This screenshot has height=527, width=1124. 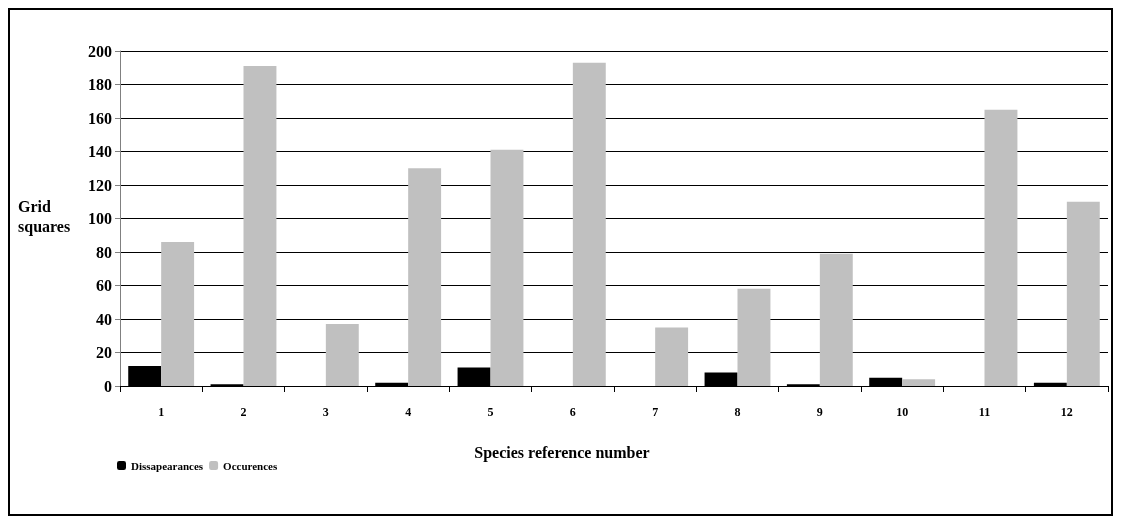 What do you see at coordinates (408, 412) in the screenshot?
I see `x-tick-label: 4` at bounding box center [408, 412].